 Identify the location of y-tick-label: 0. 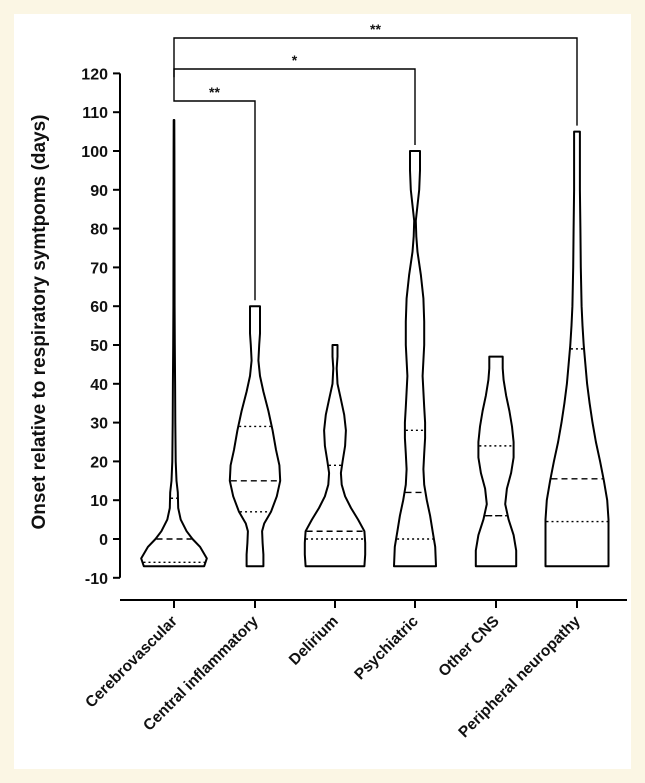
(103, 540).